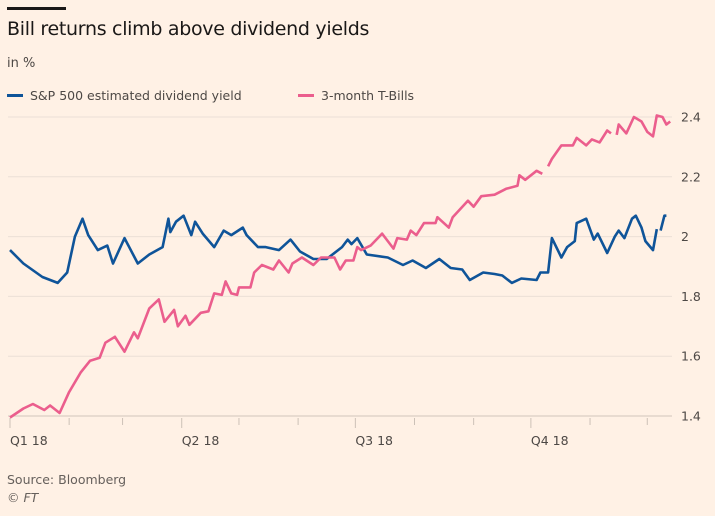 Image resolution: width=715 pixels, height=516 pixels. Describe the element at coordinates (550, 440) in the screenshot. I see `x-tick-label: Q4 18` at that location.